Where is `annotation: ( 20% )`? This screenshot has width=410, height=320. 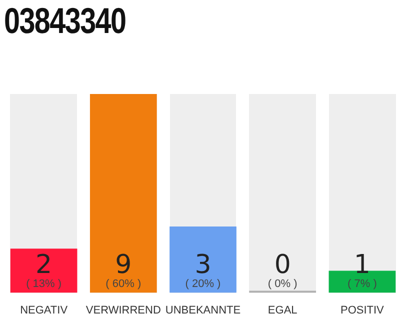
annotation: ( 20% ) is located at coordinates (203, 284).